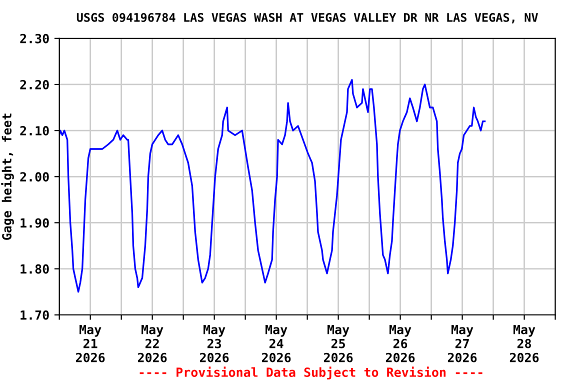  I want to click on y-axis-title: Gage height, feet, so click(7, 177).